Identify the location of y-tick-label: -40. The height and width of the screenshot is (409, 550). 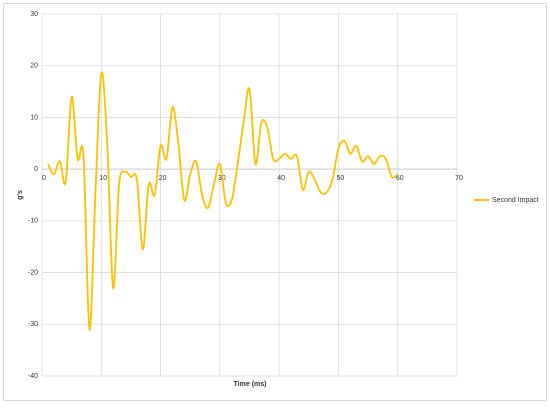
(33, 376).